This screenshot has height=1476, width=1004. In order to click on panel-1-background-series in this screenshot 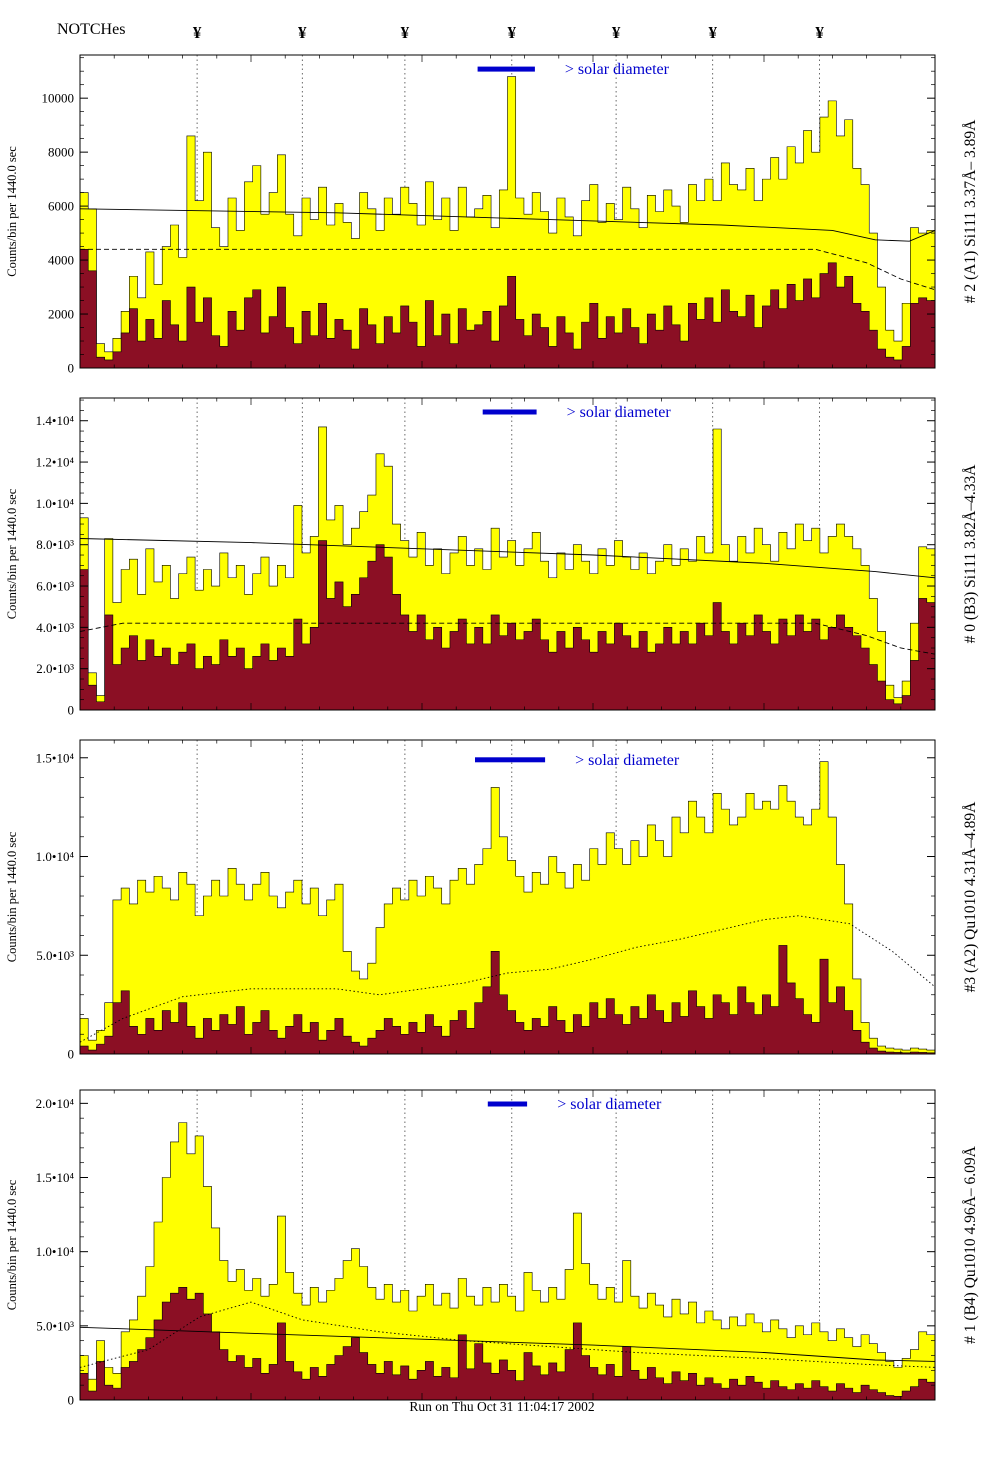, I will do `click(507, 308)`.